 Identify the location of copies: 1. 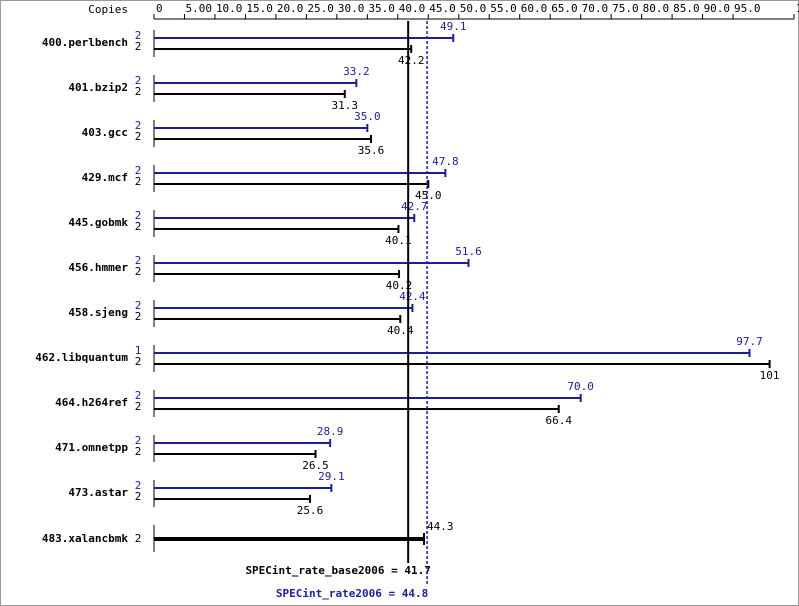
(138, 350).